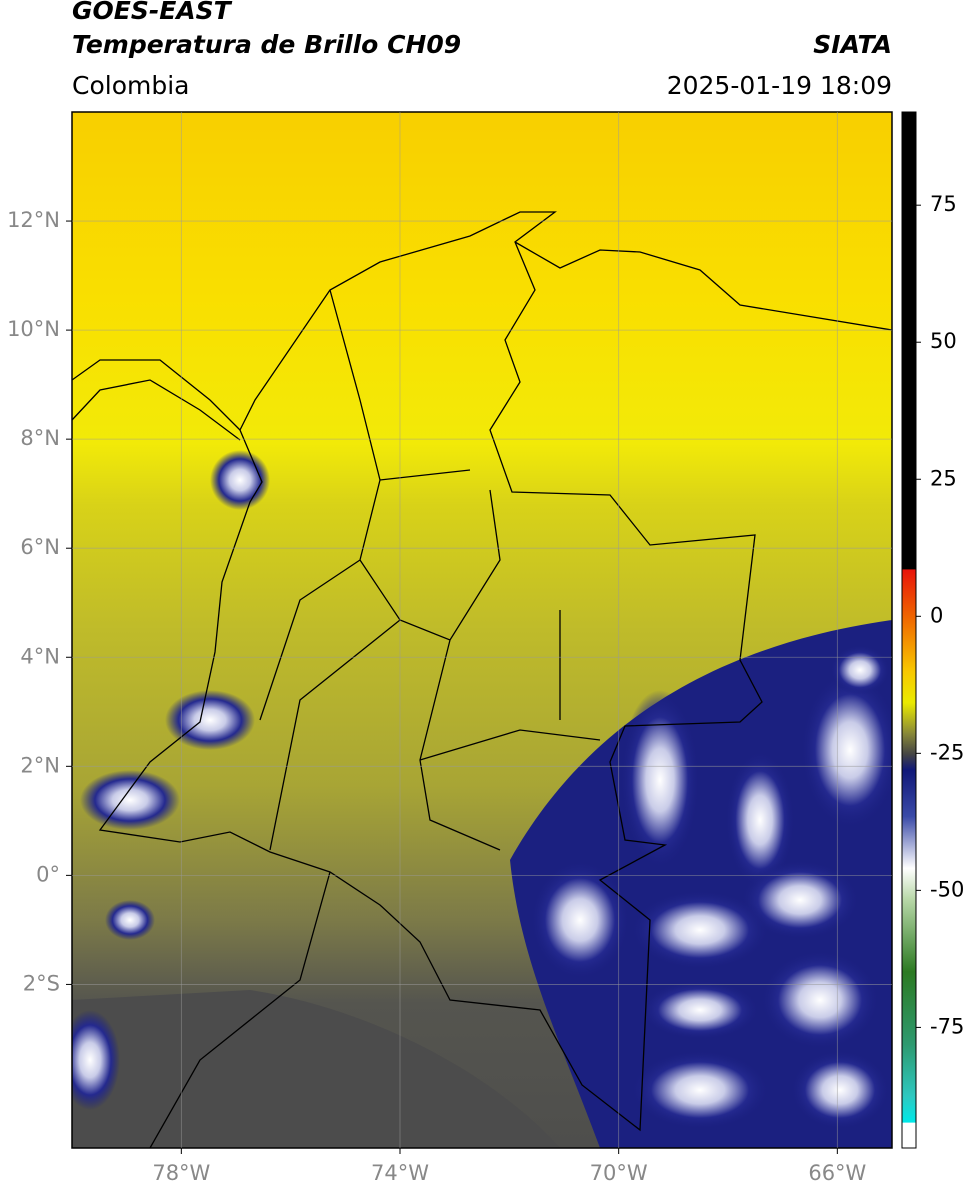 The image size is (966, 1194). Describe the element at coordinates (947, 1026) in the screenshot. I see `colorbar-tick-label: -75` at that location.